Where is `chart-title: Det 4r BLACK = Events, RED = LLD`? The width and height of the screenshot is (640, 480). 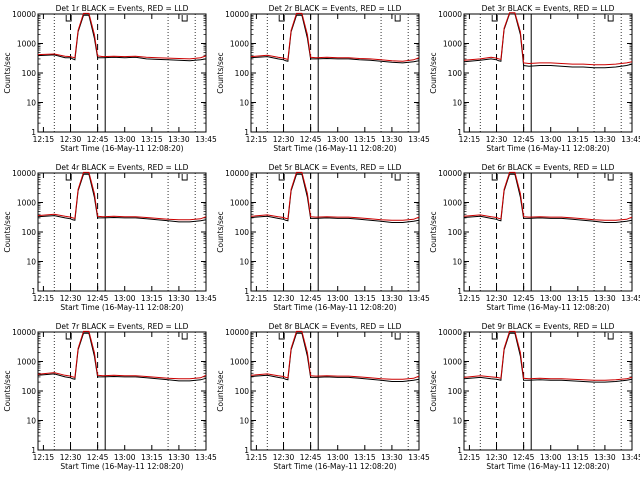 chart-title: Det 4r BLACK = Events, RED = LLD is located at coordinates (122, 167).